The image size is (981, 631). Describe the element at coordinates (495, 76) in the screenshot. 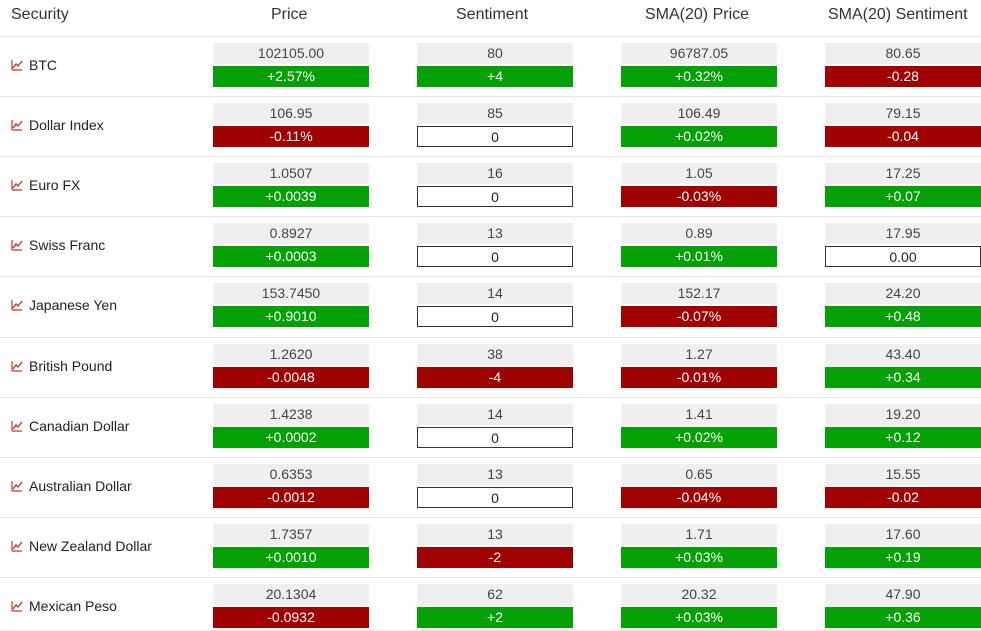

I see `sentiment-change: +4` at that location.